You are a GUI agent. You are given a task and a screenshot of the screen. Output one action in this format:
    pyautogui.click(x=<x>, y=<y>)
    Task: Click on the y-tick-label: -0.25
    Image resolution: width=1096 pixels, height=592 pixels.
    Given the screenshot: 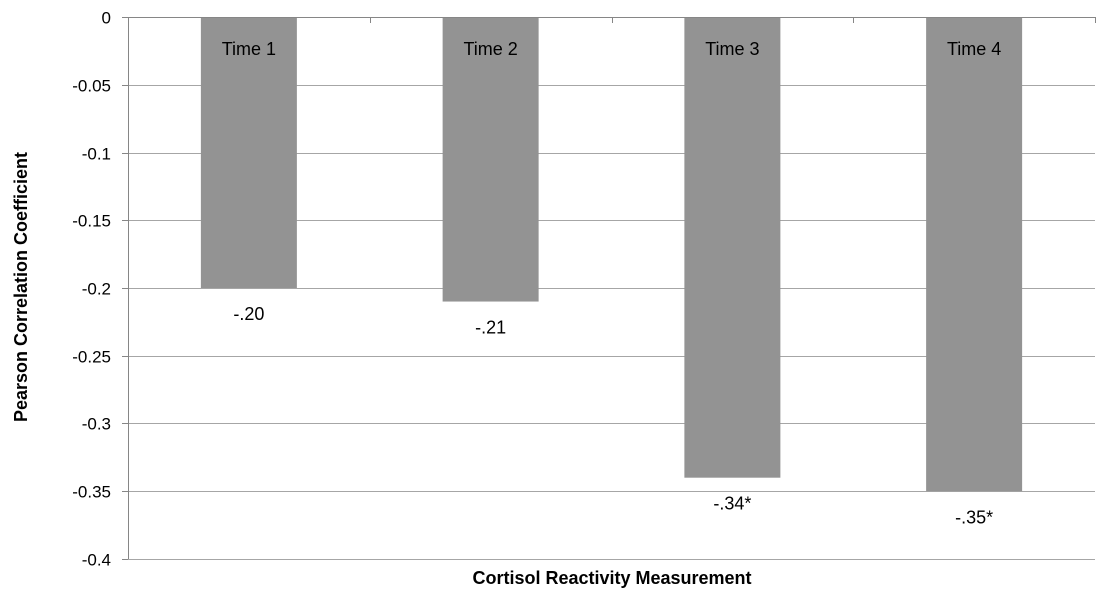 What is the action you would take?
    pyautogui.click(x=91, y=357)
    